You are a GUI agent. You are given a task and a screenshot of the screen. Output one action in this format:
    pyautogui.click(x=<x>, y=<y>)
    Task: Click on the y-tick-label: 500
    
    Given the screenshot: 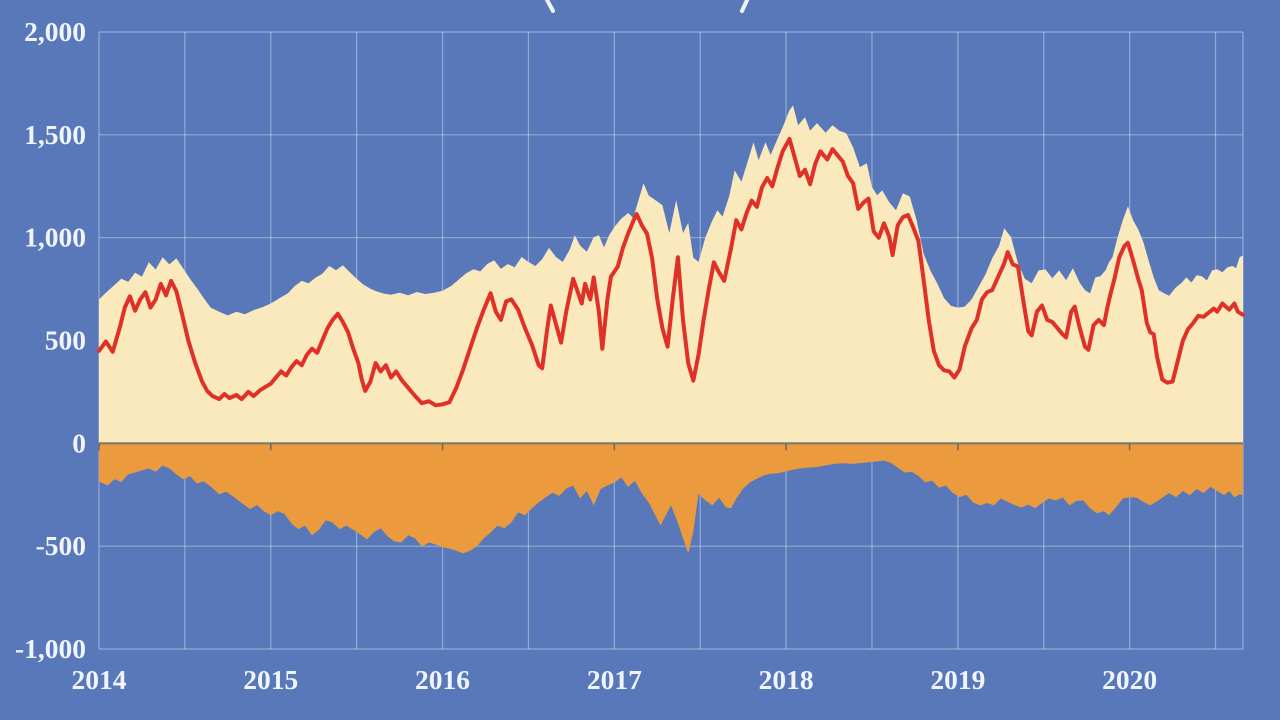 What is the action you would take?
    pyautogui.click(x=65, y=340)
    